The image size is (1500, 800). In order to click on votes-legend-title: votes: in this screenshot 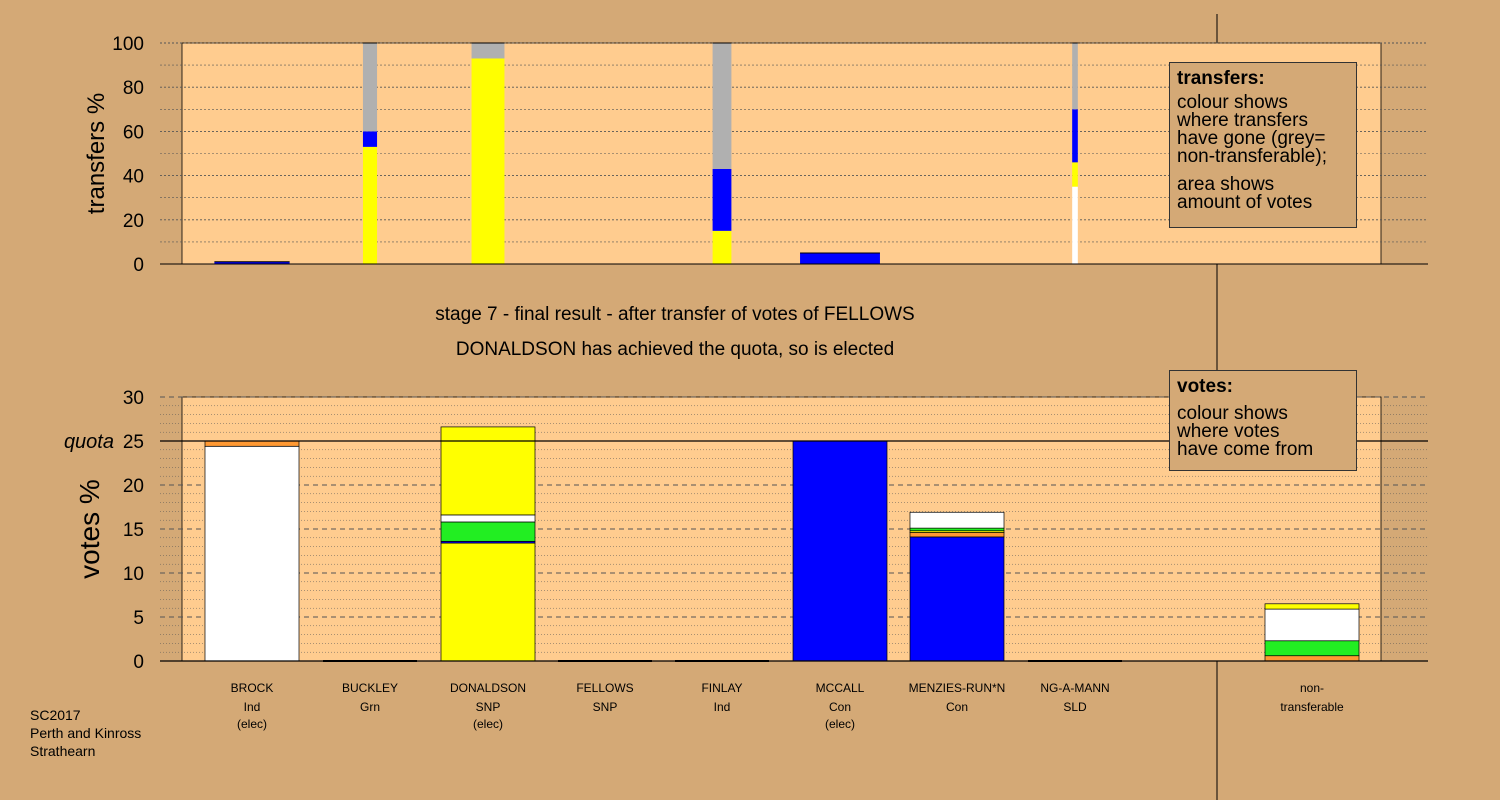, I will do `click(1205, 386)`.